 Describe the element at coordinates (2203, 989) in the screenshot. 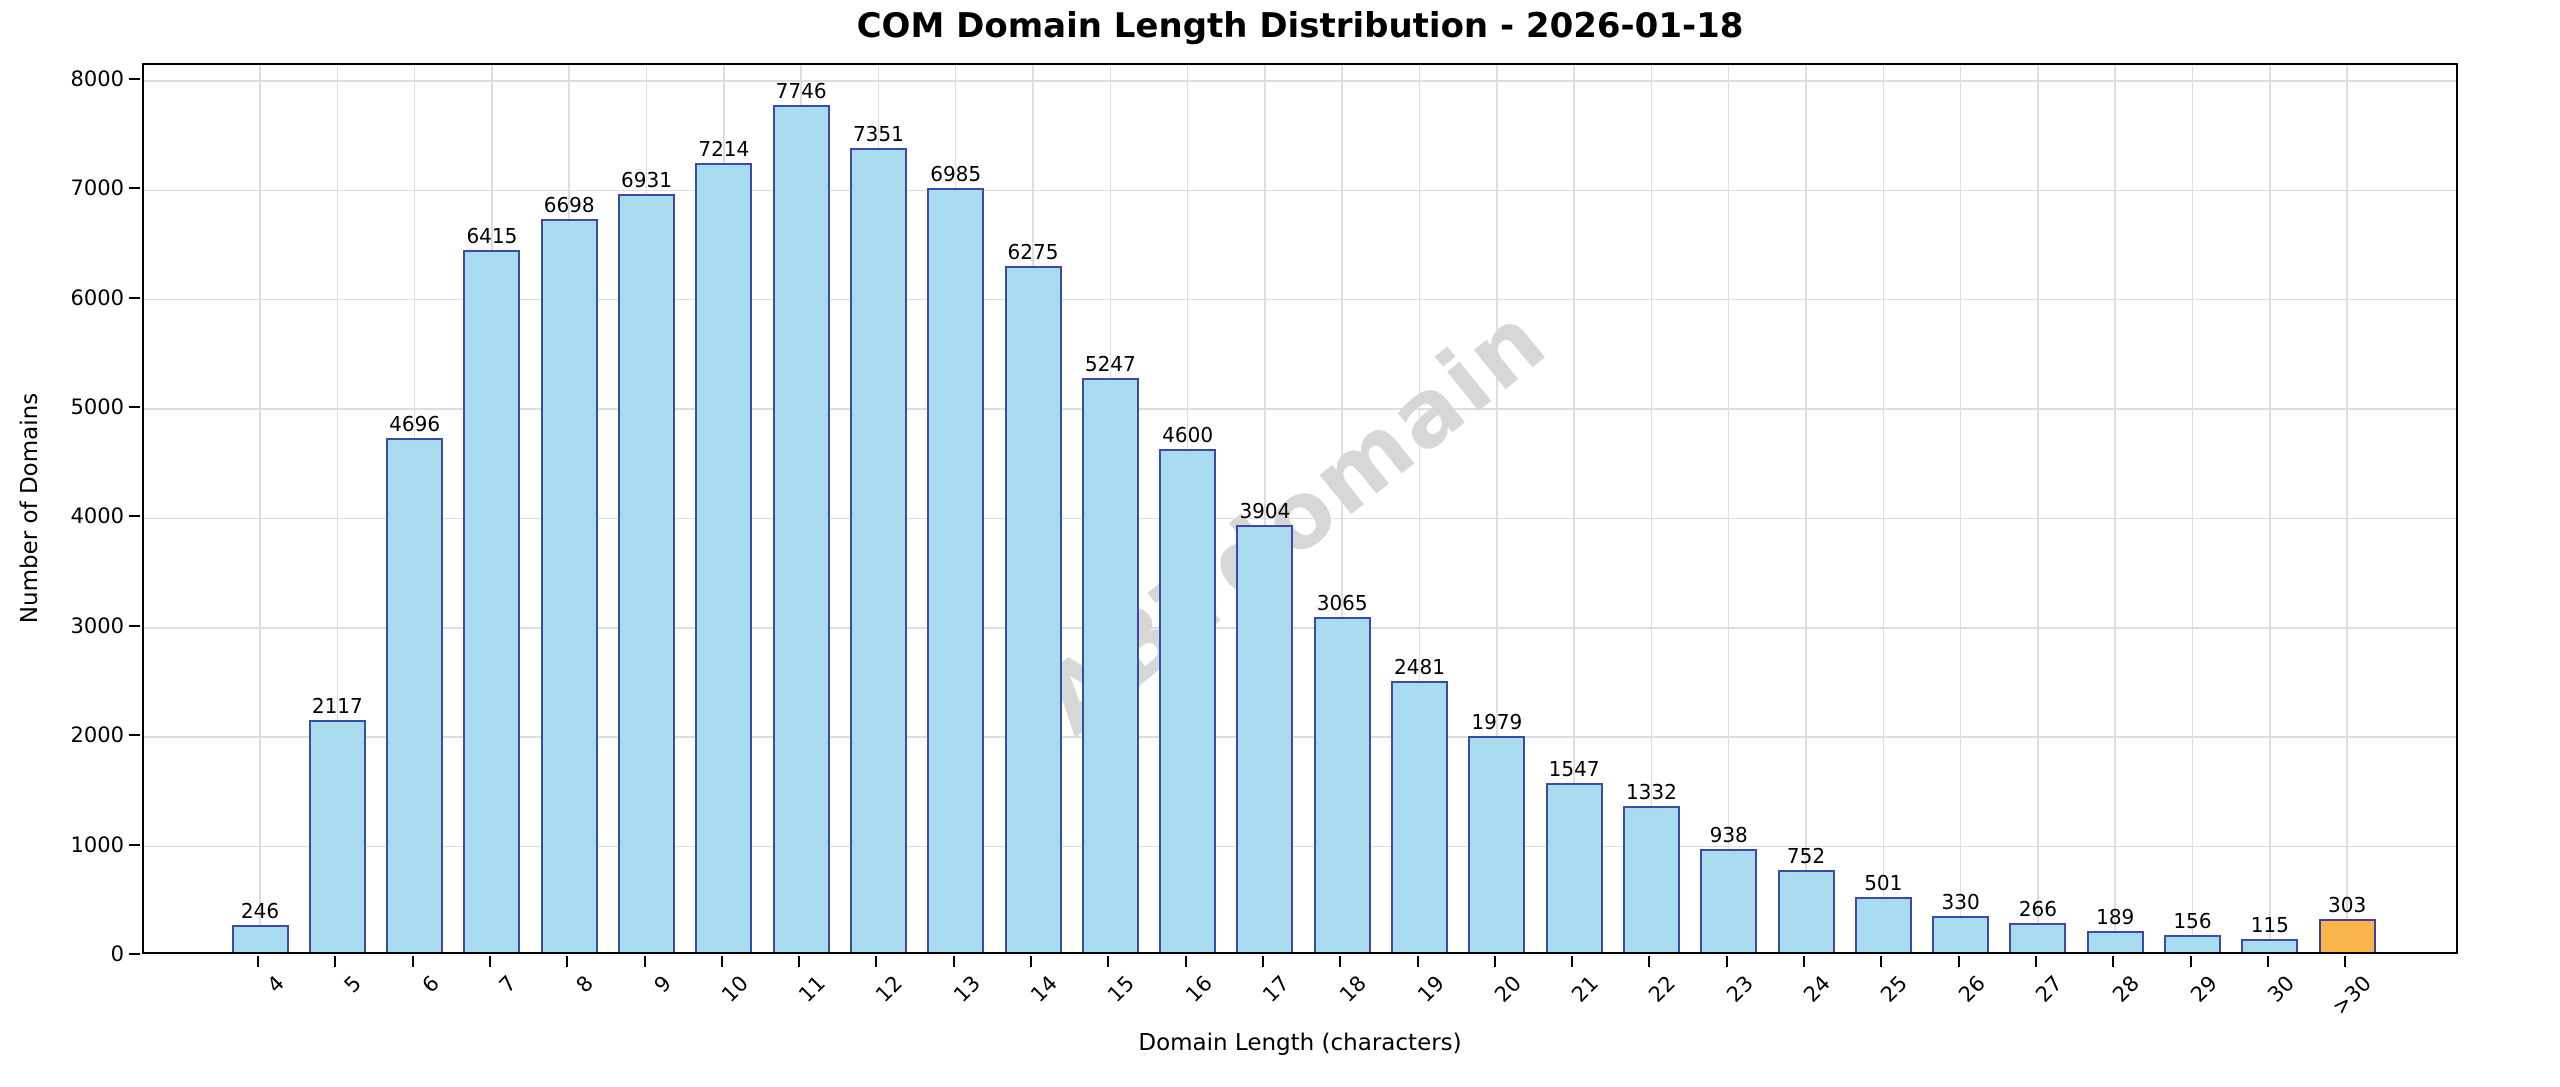

I see `x-tick-label: 29` at that location.